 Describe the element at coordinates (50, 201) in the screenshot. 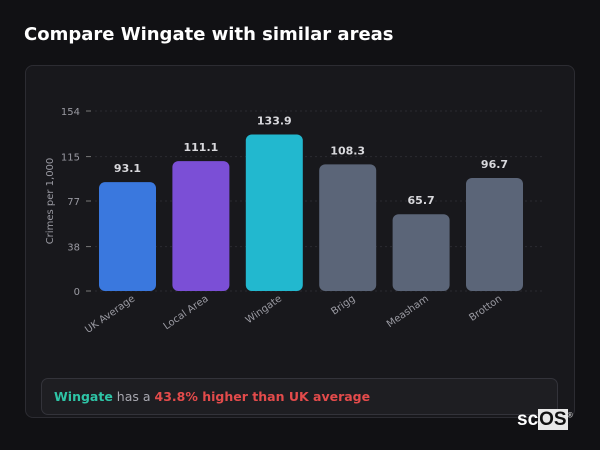

I see `y-axis-label: Crimes per 1,000` at that location.